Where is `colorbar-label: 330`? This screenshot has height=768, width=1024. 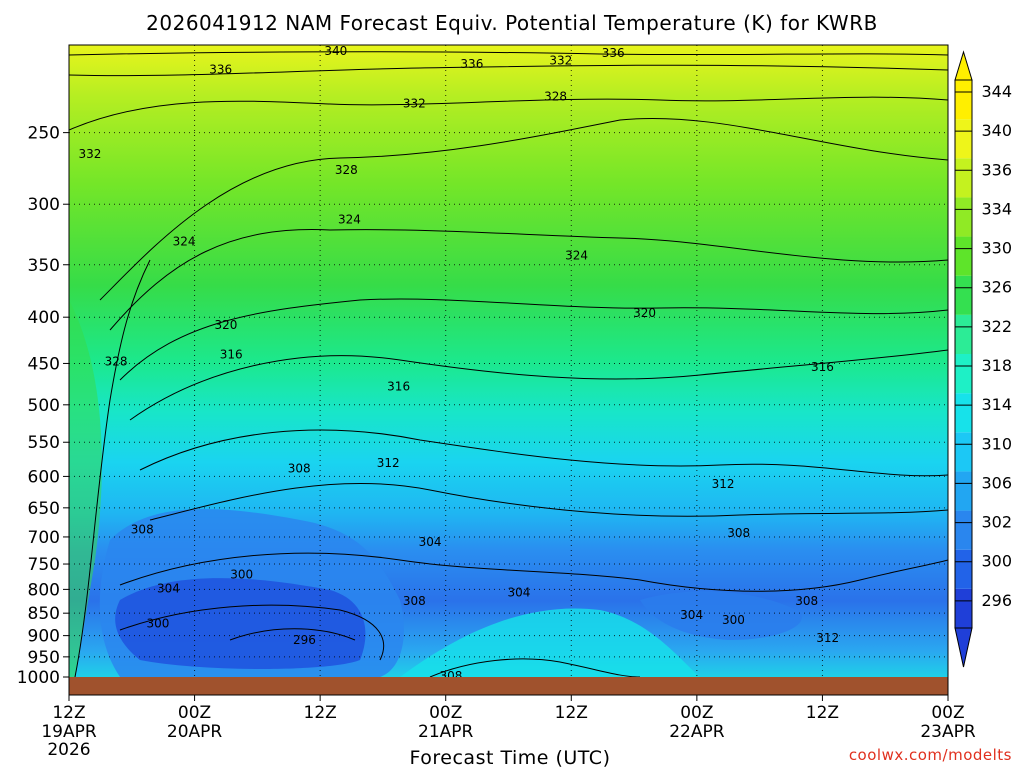 colorbar-label: 330 is located at coordinates (996, 248).